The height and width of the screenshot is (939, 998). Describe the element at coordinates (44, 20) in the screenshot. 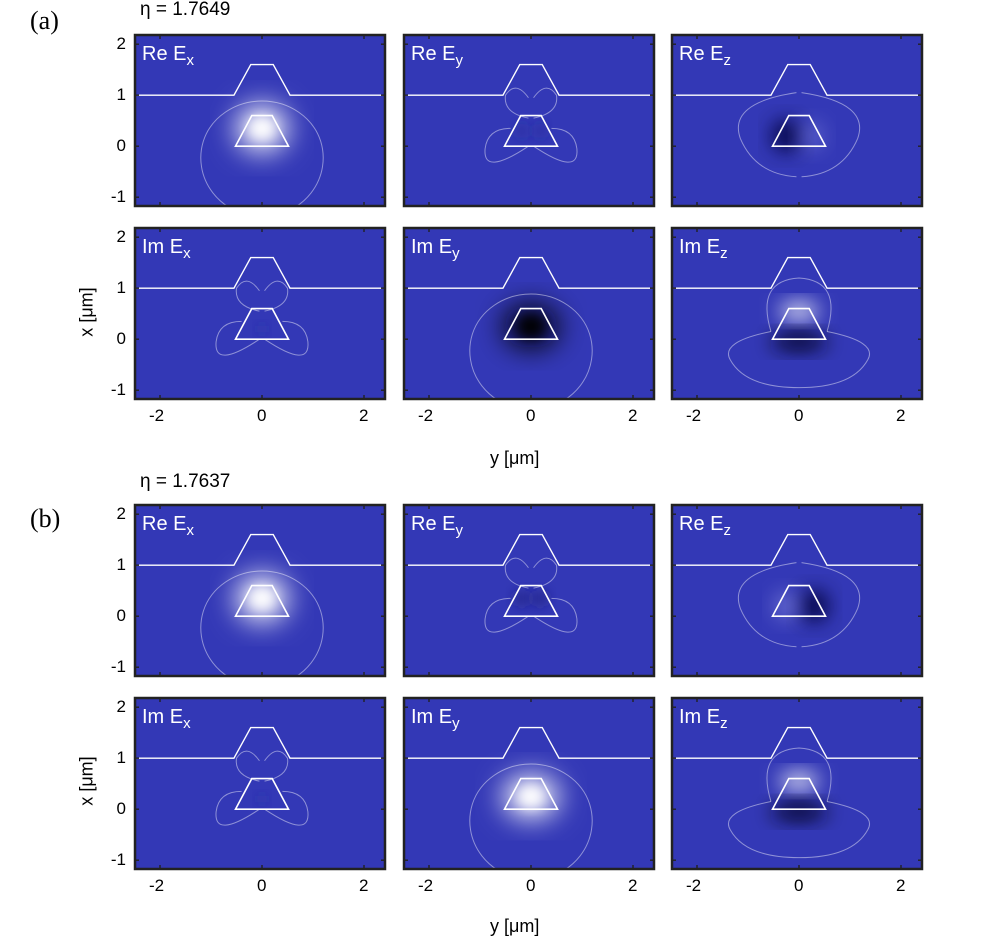

I see `panel-letter-a: (a)` at that location.